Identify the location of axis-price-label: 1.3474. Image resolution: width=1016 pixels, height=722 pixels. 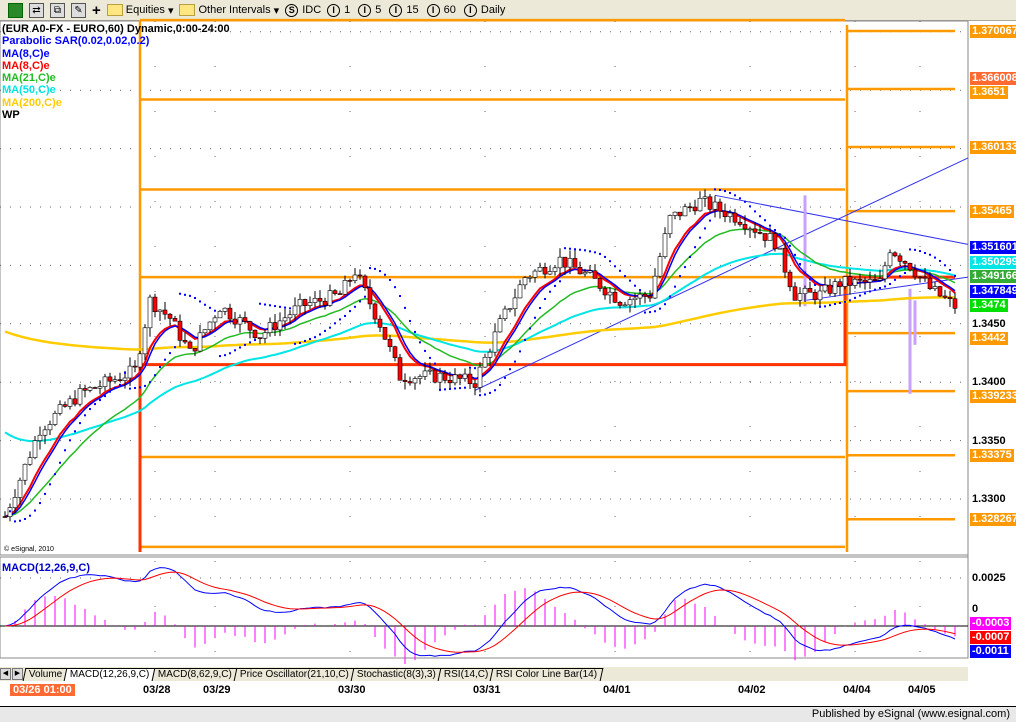
(989, 305).